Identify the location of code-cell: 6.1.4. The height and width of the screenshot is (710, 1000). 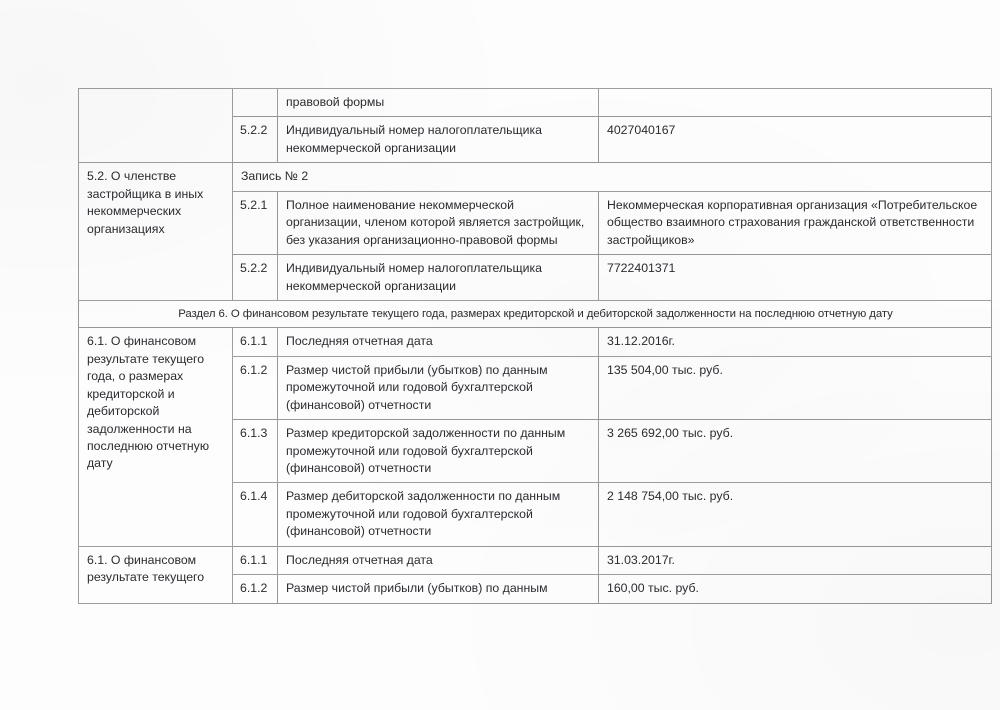
(255, 514).